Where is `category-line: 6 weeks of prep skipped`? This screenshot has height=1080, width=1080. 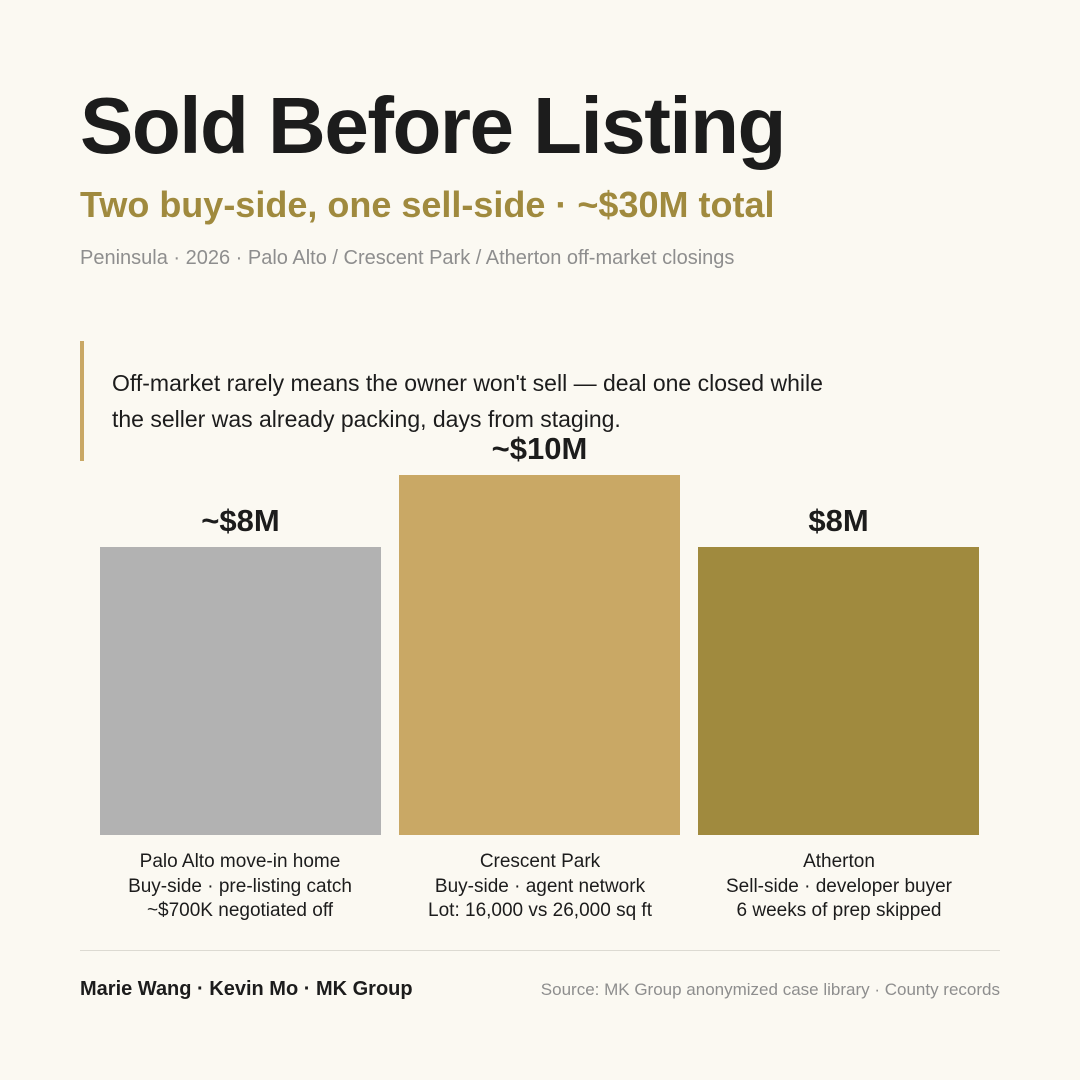 category-line: 6 weeks of prep skipped is located at coordinates (839, 910).